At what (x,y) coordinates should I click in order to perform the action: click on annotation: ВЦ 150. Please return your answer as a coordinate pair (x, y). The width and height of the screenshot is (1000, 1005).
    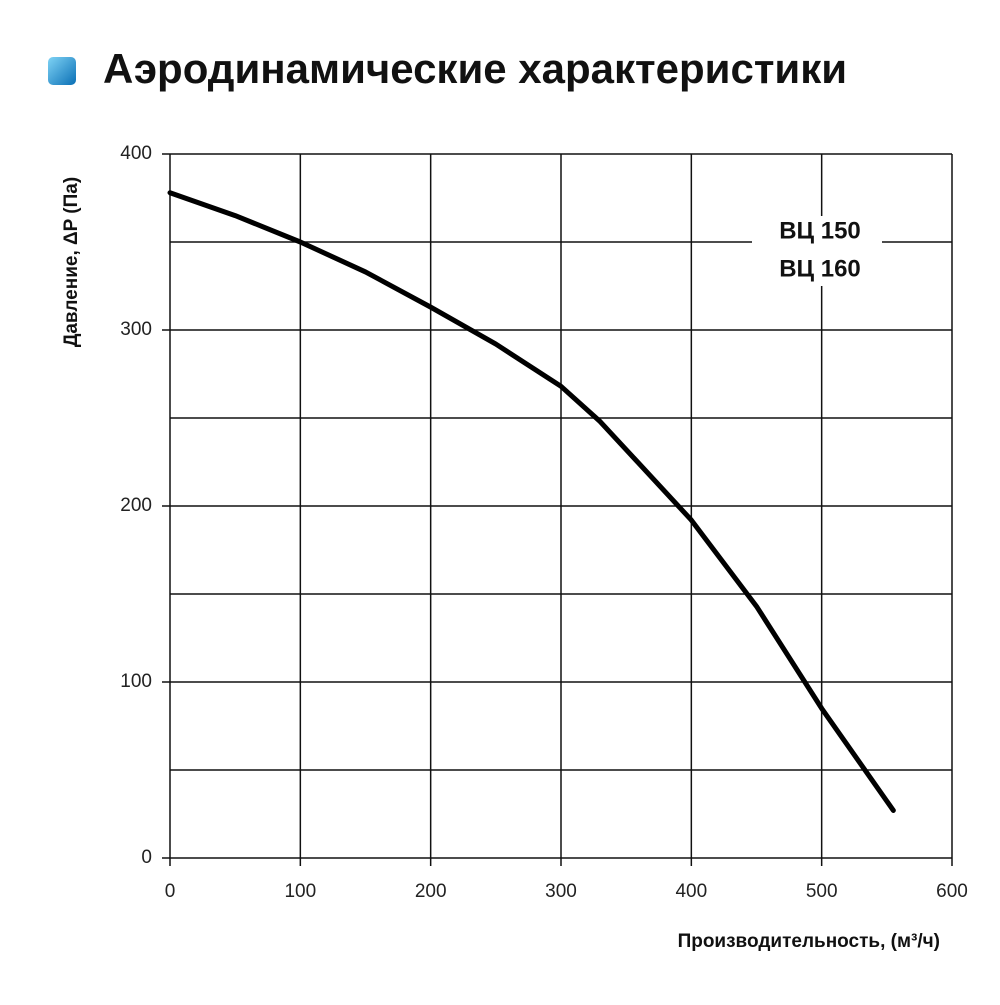
    Looking at the image, I should click on (820, 230).